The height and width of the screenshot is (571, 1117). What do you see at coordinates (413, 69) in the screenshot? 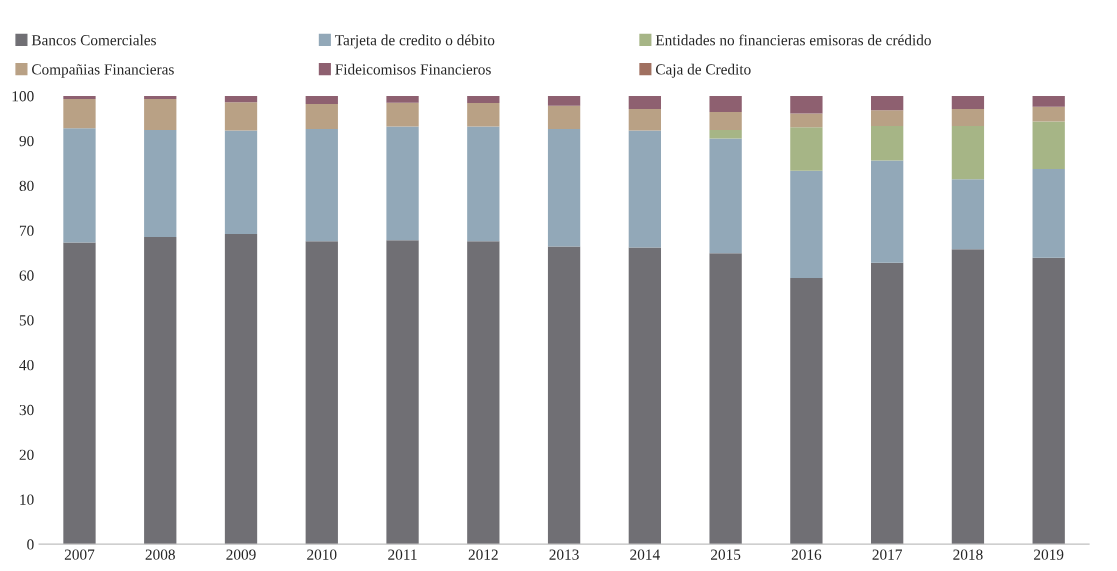
I see `legend-label: Fideicomisos Financieros` at bounding box center [413, 69].